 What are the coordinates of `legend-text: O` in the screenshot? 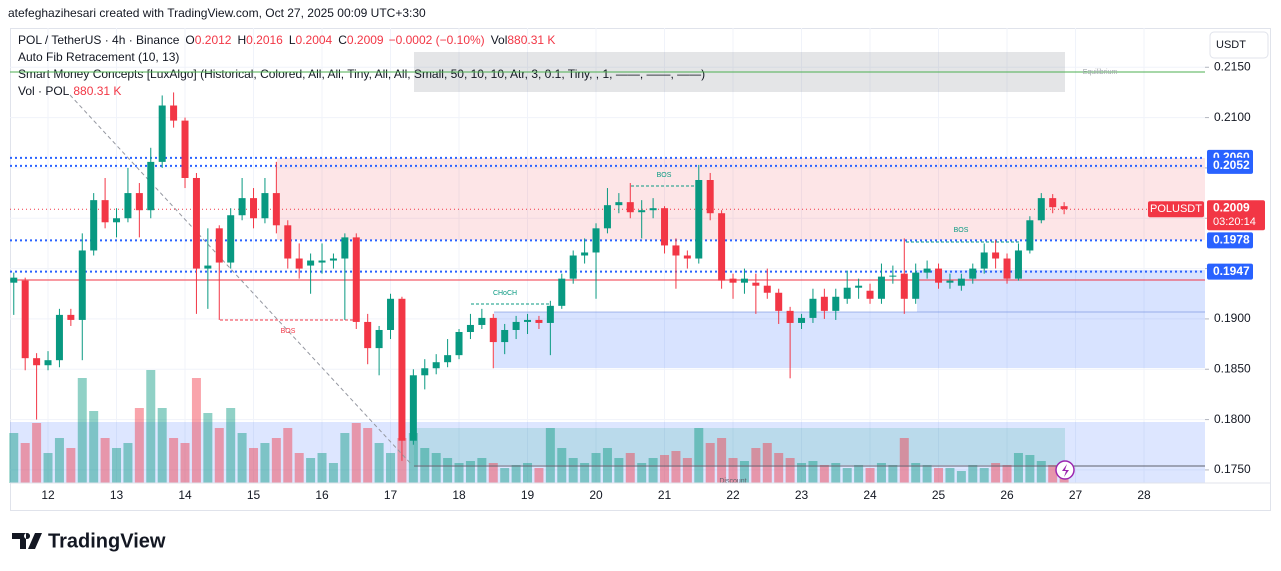 It's located at (189, 40).